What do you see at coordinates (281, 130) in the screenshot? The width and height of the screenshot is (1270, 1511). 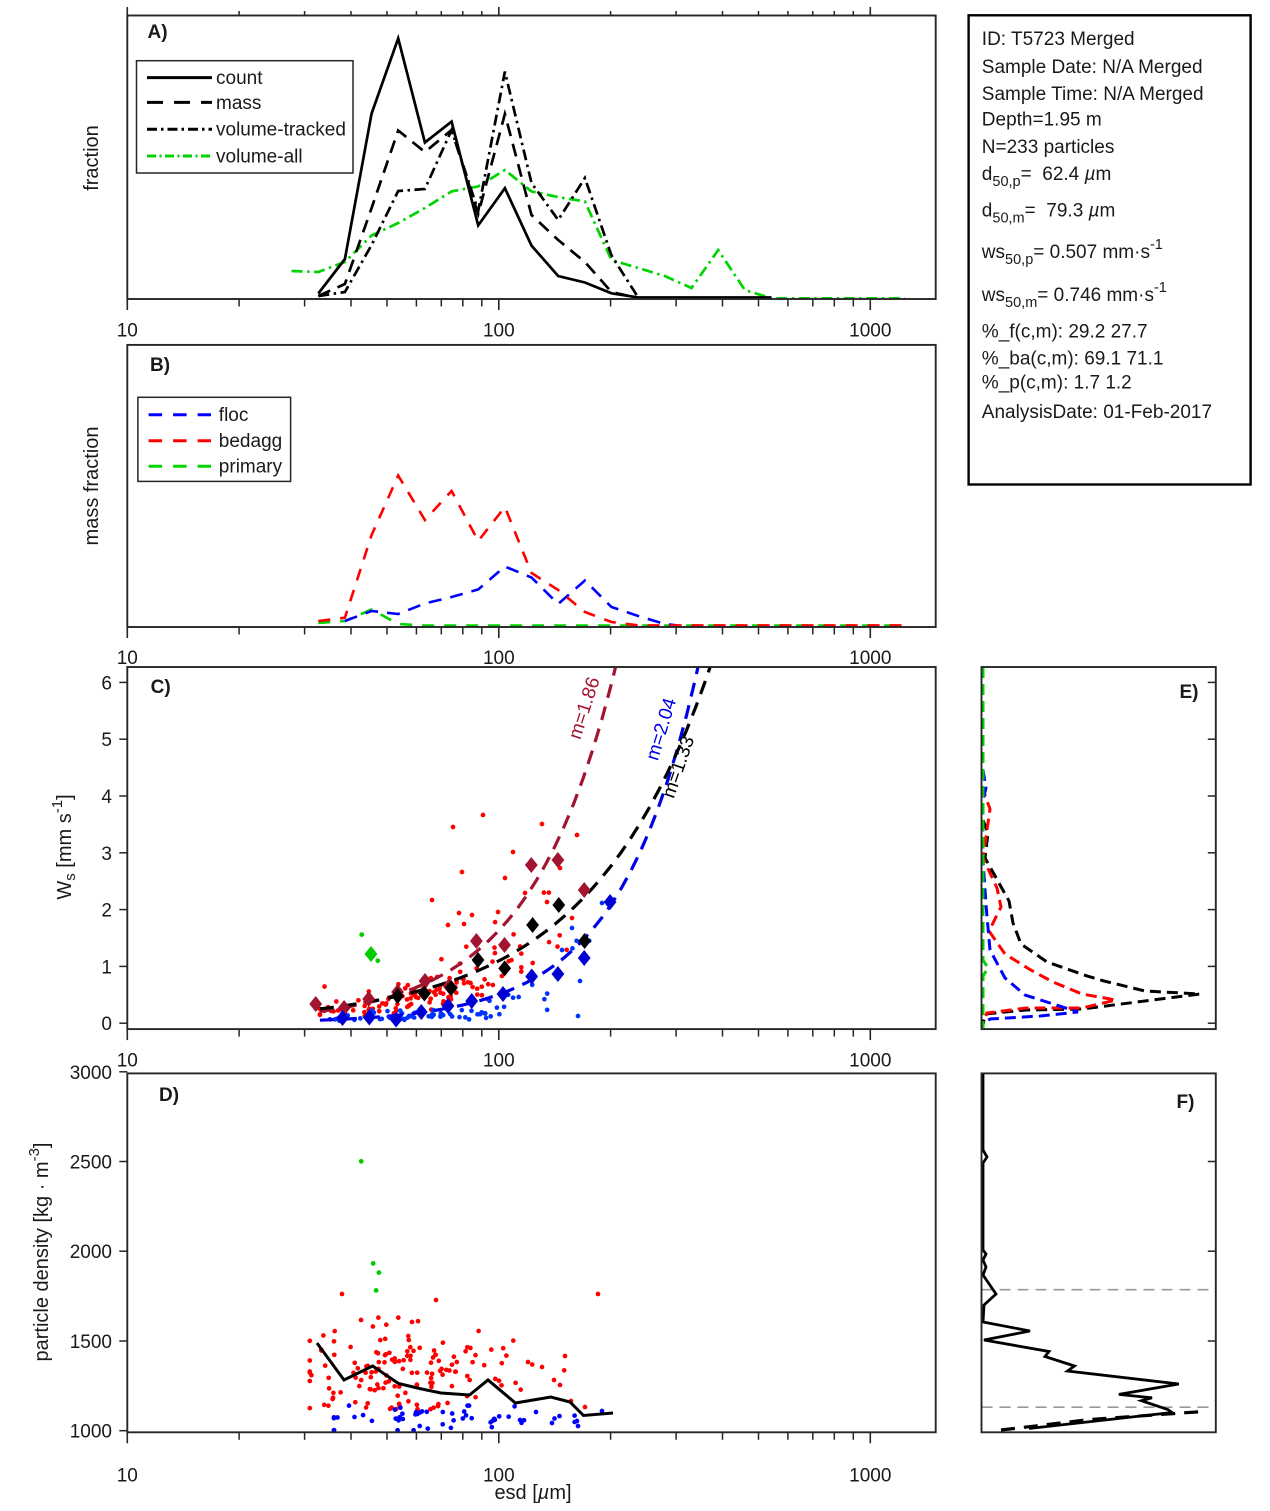 I see `svg-text: volume-tracked` at bounding box center [281, 130].